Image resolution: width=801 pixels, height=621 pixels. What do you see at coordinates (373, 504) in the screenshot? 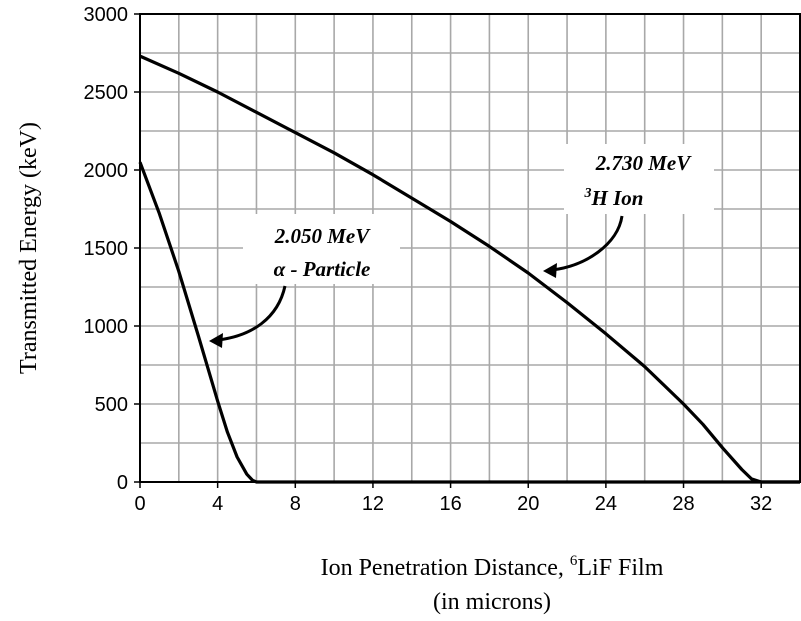
I see `x-tick-label: 12` at bounding box center [373, 504].